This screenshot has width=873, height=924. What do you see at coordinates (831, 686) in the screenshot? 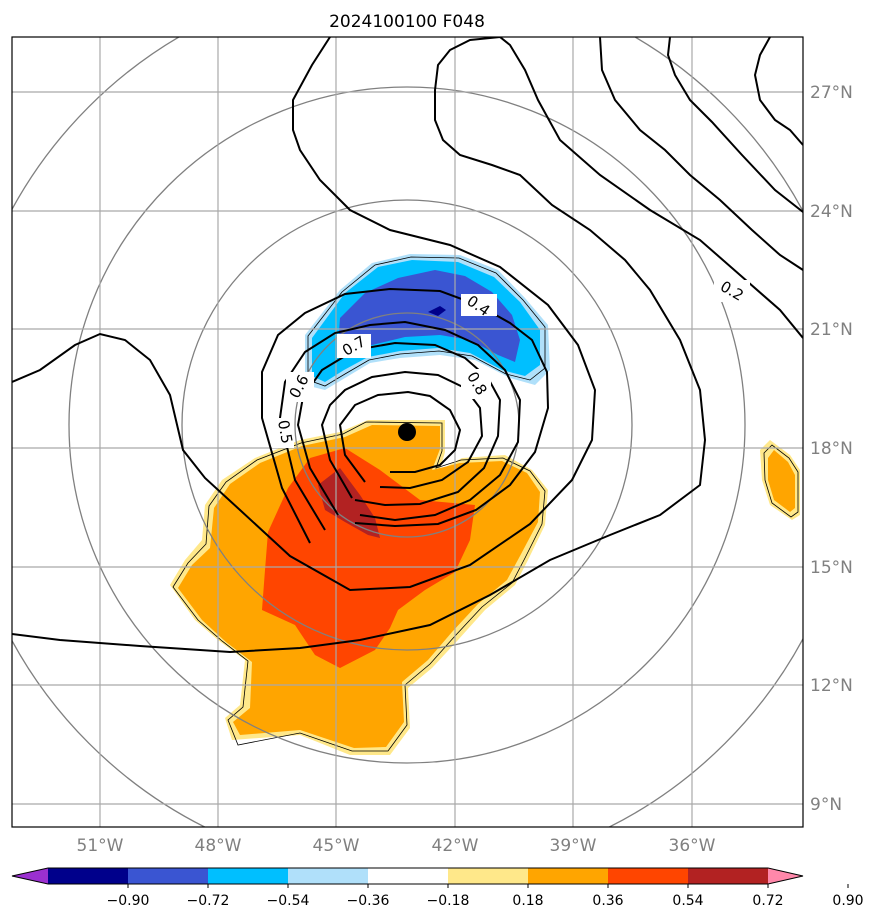
I see `lat-tick-12n: 12°N` at bounding box center [831, 686].